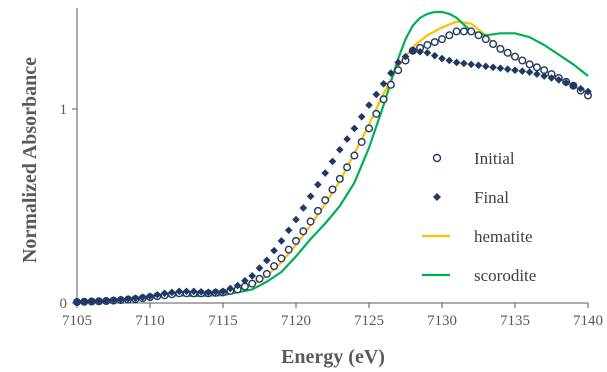 The height and width of the screenshot is (372, 607). What do you see at coordinates (479, 217) in the screenshot?
I see `legend: Initial Final hematite scorodite` at bounding box center [479, 217].